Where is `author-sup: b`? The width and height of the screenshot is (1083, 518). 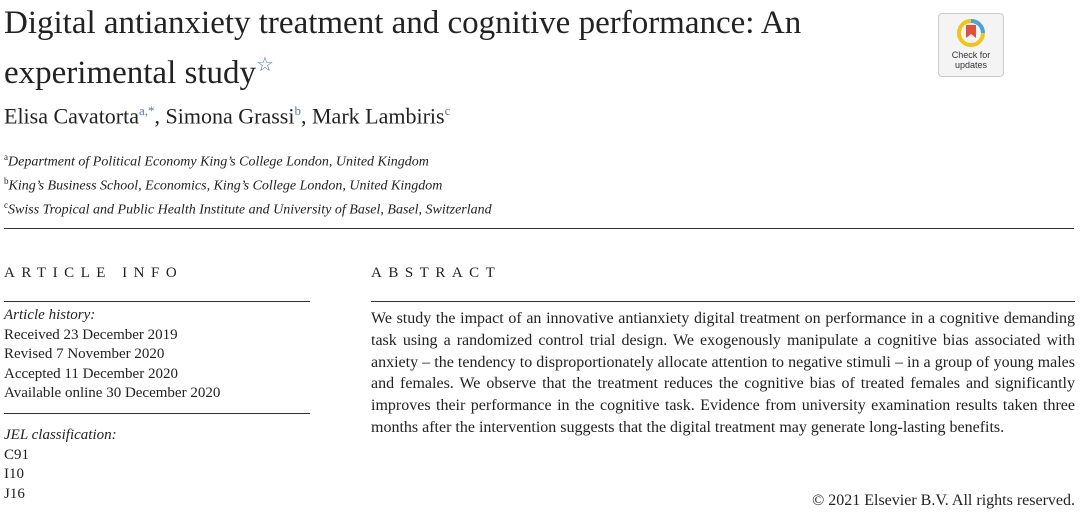 author-sup: b is located at coordinates (298, 110).